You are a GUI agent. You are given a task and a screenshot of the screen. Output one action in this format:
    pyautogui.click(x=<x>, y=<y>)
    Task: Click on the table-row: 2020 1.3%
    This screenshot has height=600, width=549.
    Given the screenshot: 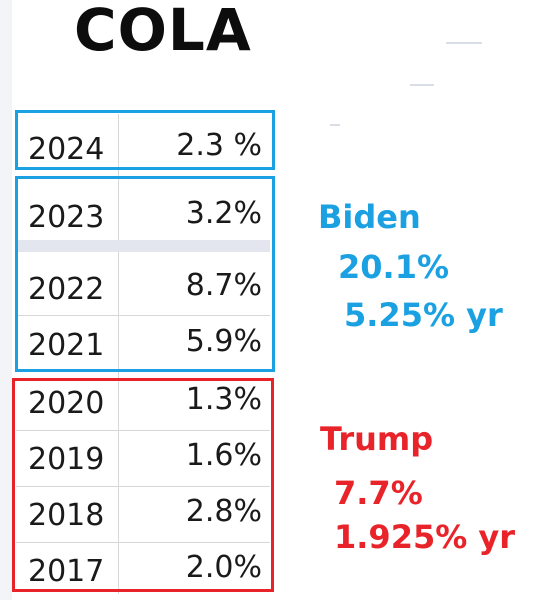 What is the action you would take?
    pyautogui.click(x=143, y=401)
    